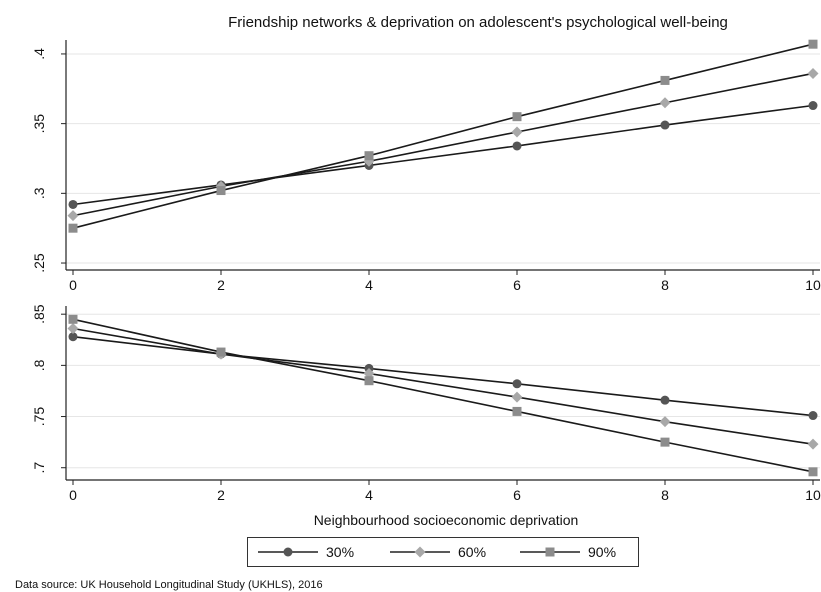 This screenshot has height=592, width=821. What do you see at coordinates (39, 314) in the screenshot?
I see `y-tick-label-3: .85` at bounding box center [39, 314].